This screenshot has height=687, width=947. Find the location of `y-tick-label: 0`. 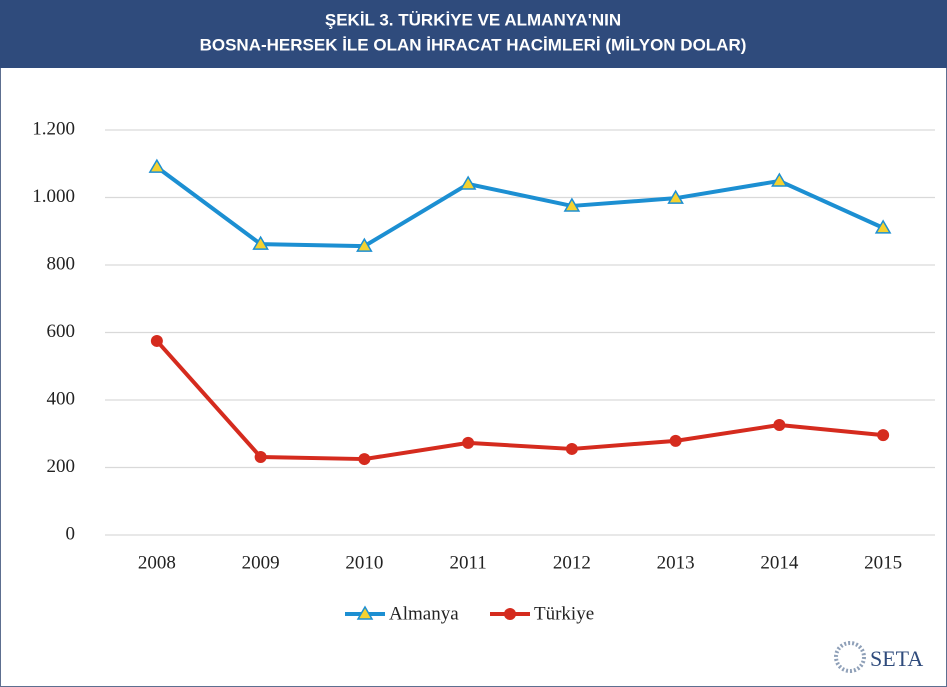

y-tick-label: 0 is located at coordinates (71, 533).